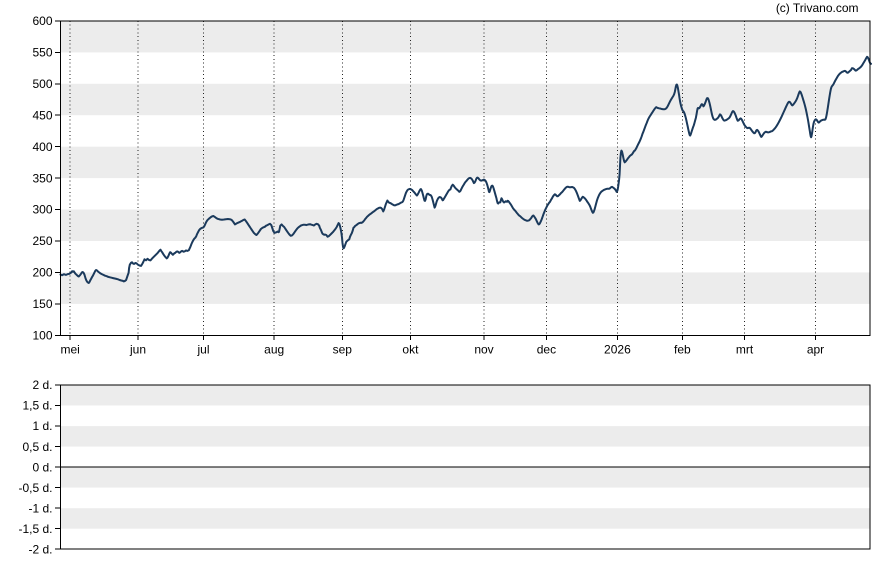 The height and width of the screenshot is (570, 888). I want to click on svg-text: 450, so click(42, 115).